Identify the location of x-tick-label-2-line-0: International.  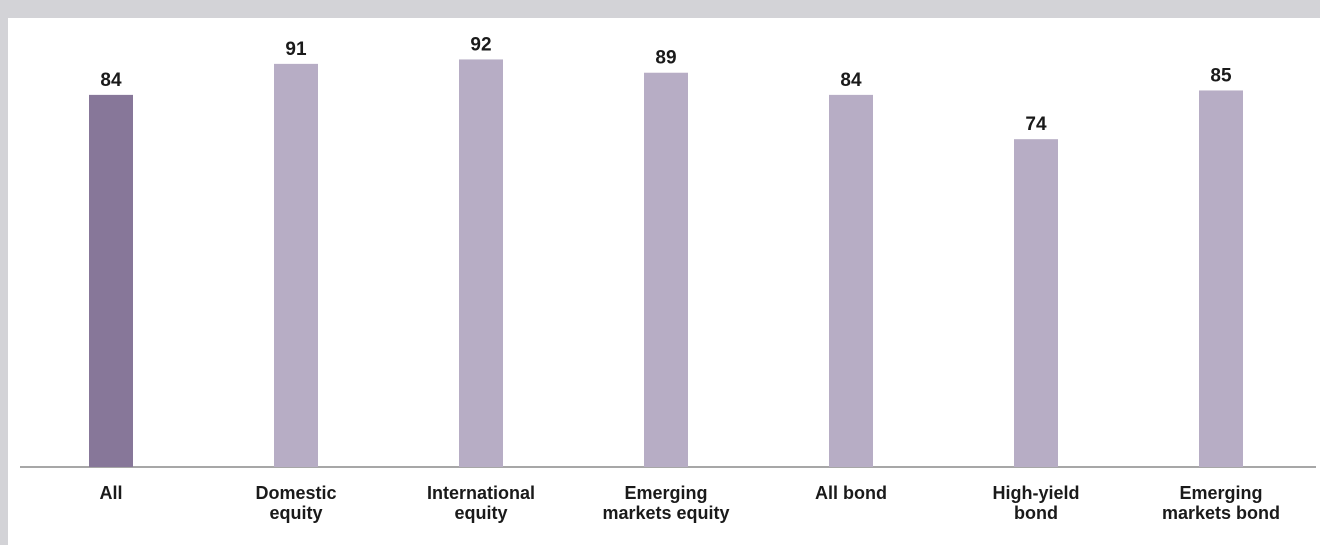
(481, 493).